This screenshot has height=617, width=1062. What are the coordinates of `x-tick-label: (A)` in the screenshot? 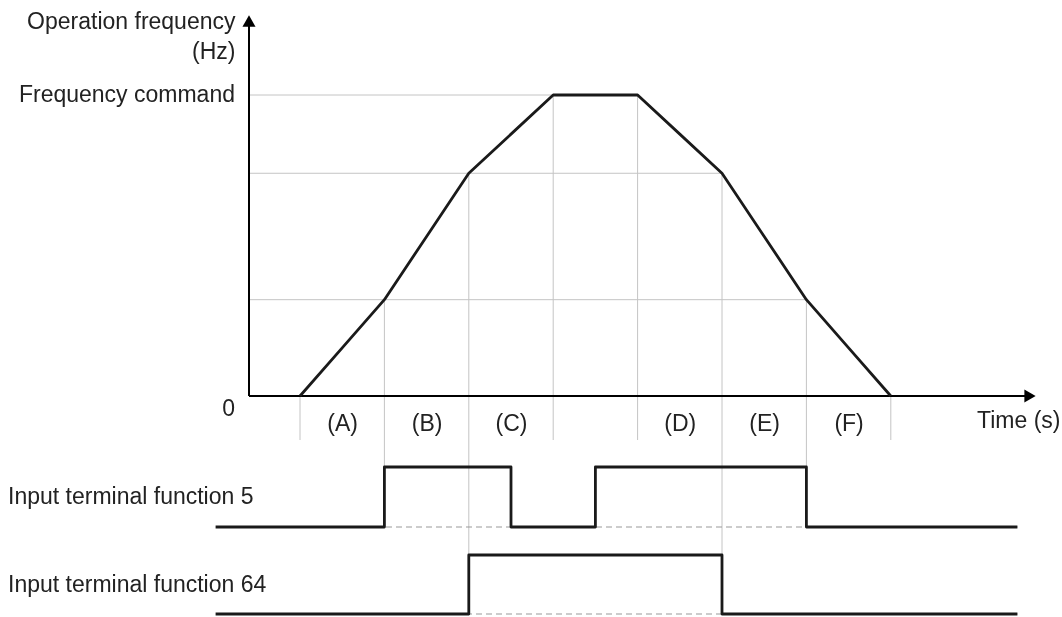 It's located at (343, 422).